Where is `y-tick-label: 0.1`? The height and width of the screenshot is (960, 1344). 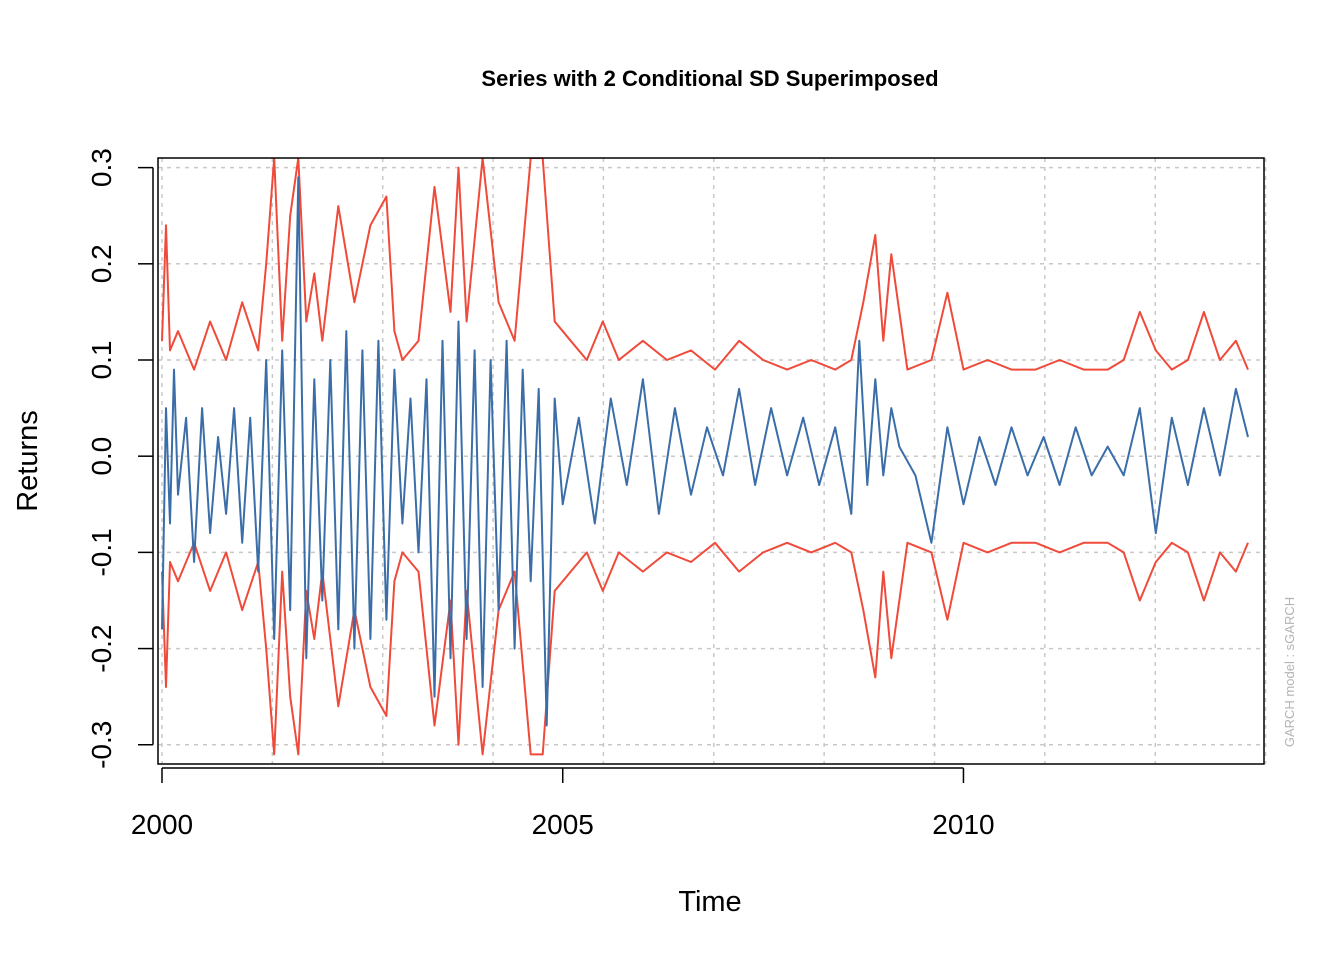
y-tick-label: 0.1 is located at coordinates (101, 360).